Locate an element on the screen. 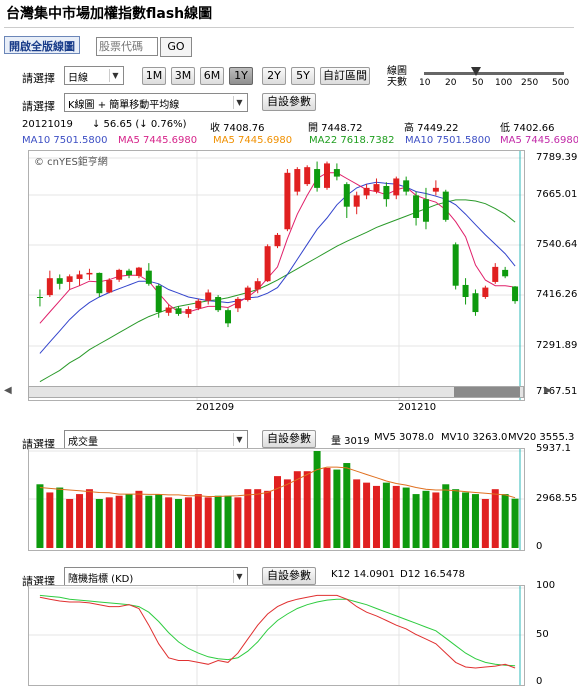  volume-info-item: MV5 3078.0 is located at coordinates (404, 437).